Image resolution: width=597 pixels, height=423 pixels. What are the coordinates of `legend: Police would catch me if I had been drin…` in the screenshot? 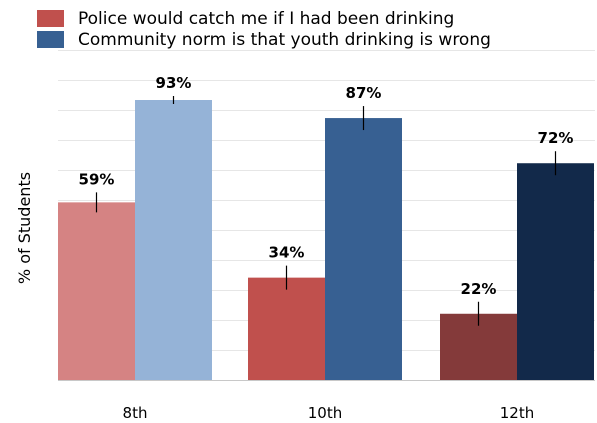 It's located at (264, 29).